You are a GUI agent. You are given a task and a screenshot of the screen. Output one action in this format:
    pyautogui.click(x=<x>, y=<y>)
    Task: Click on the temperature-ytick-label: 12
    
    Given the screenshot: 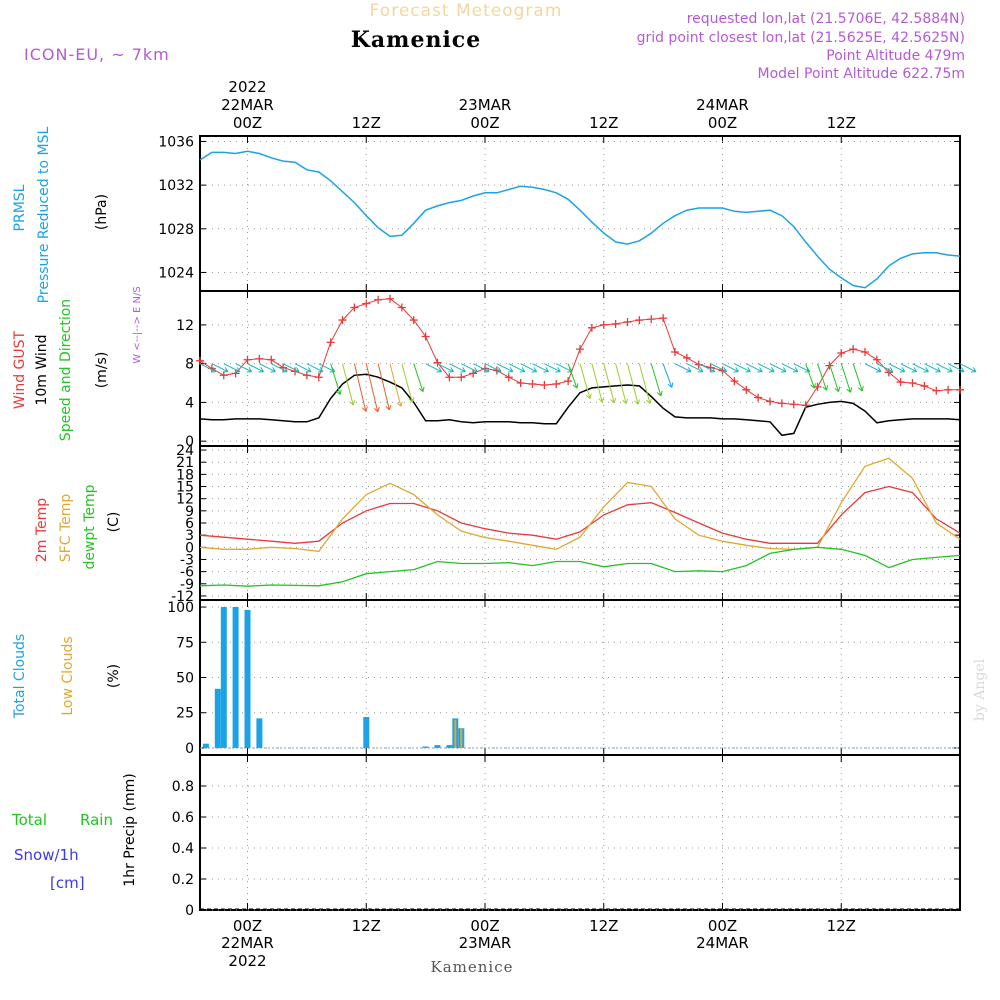 What is the action you would take?
    pyautogui.click(x=185, y=500)
    